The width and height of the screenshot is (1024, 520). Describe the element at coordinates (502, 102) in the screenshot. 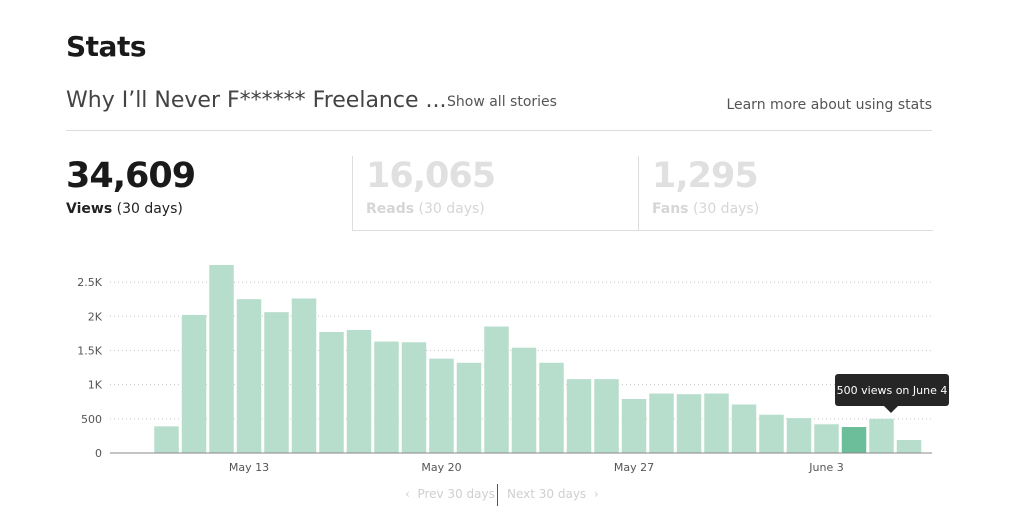

I see `show-all-stories-link: Show all stories` at that location.